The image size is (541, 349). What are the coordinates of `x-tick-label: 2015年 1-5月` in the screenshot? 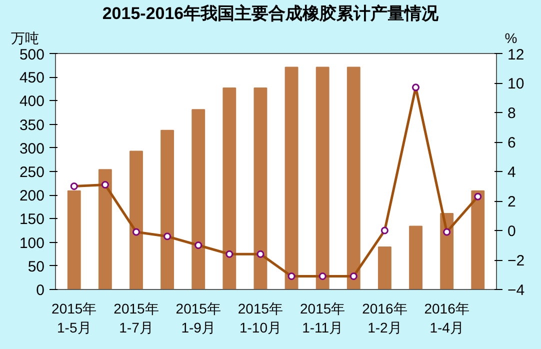 It's located at (74, 318).